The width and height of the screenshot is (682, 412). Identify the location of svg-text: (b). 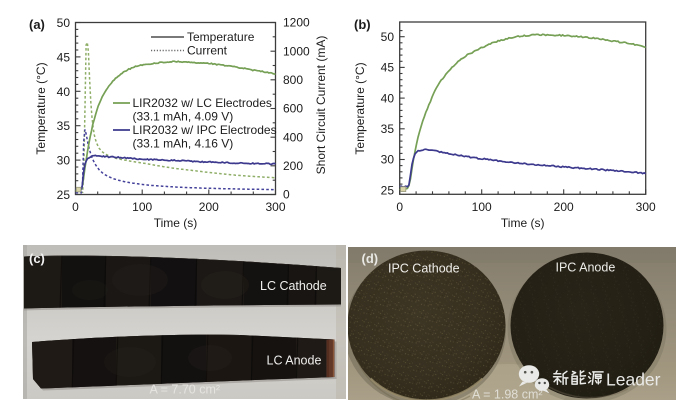
(362, 24).